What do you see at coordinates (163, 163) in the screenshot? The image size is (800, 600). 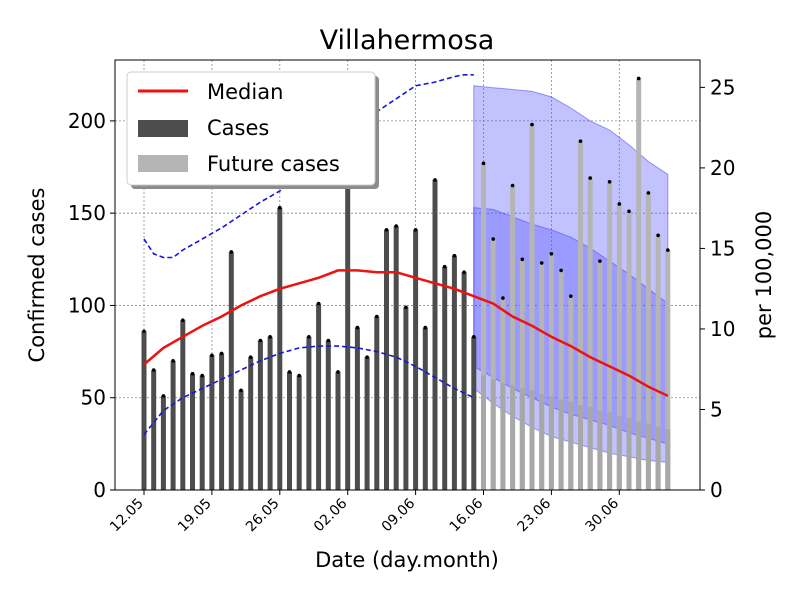 I see `legend-future-cases-swatch` at bounding box center [163, 163].